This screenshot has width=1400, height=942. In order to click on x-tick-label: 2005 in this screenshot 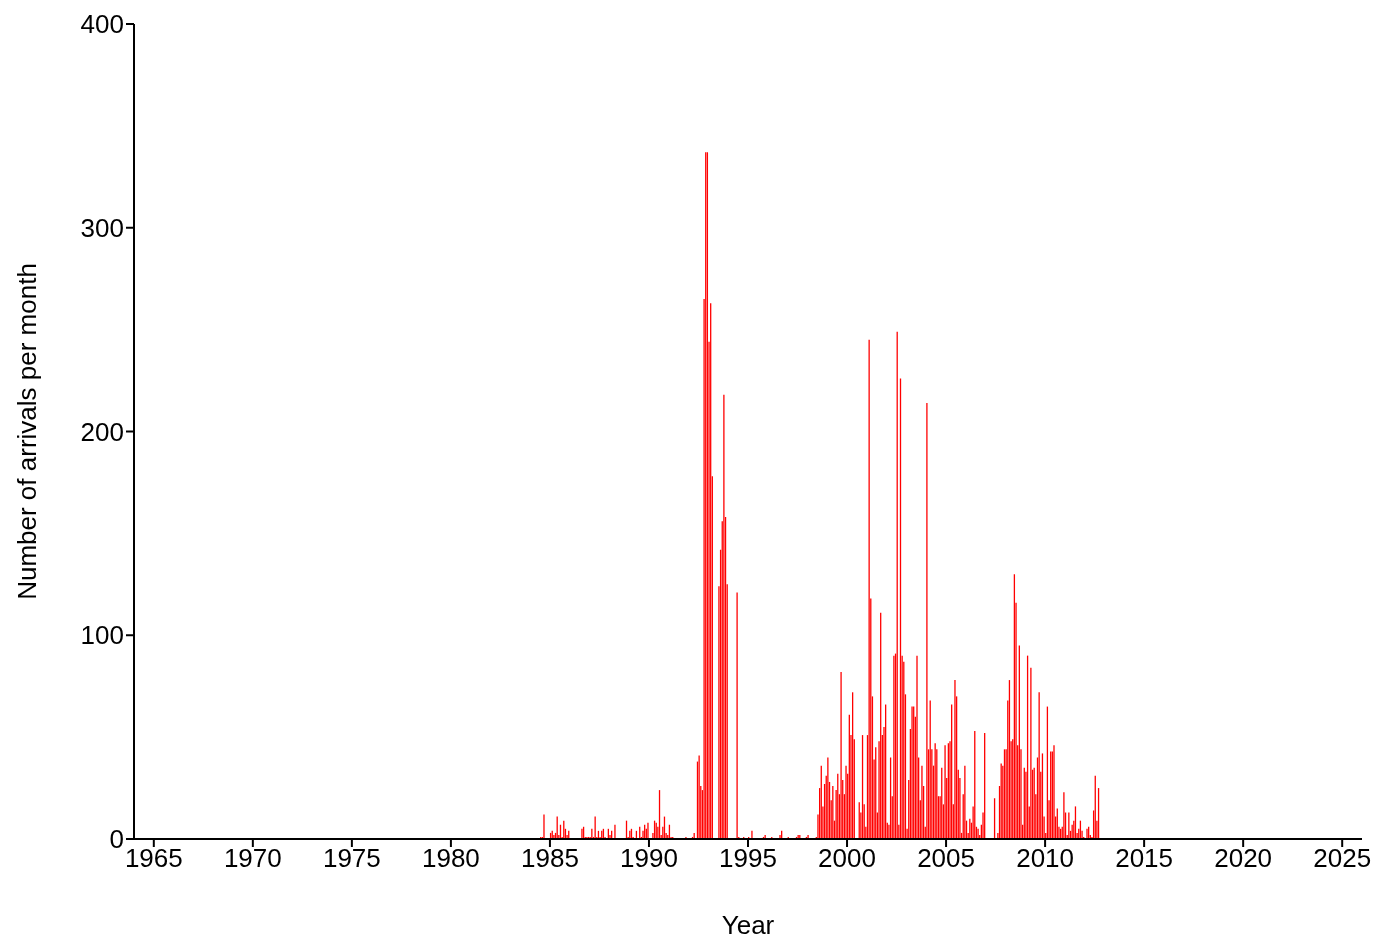, I will do `click(946, 858)`.